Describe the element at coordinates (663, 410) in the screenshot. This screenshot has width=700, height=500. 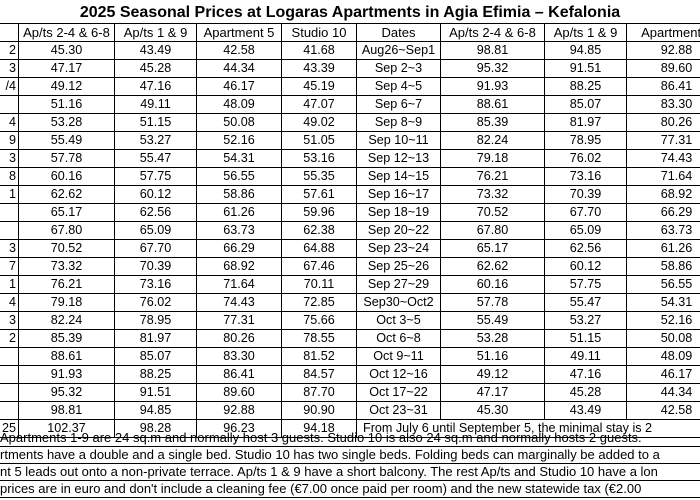
I see `price-apartment-5-late: 42.58` at that location.